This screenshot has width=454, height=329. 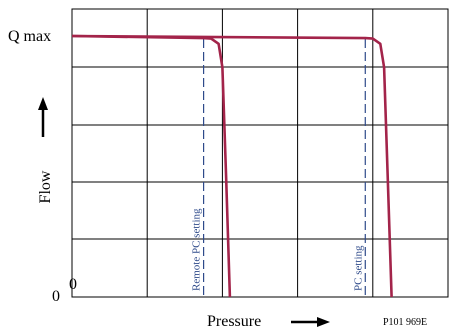 I want to click on setpoint-label-2: PC setting, so click(x=358, y=268).